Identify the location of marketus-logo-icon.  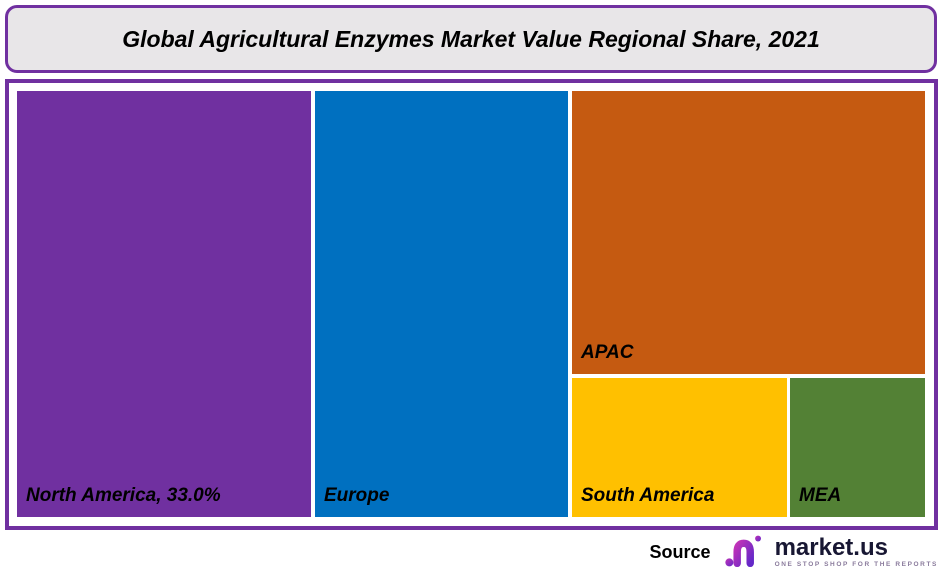
(743, 551).